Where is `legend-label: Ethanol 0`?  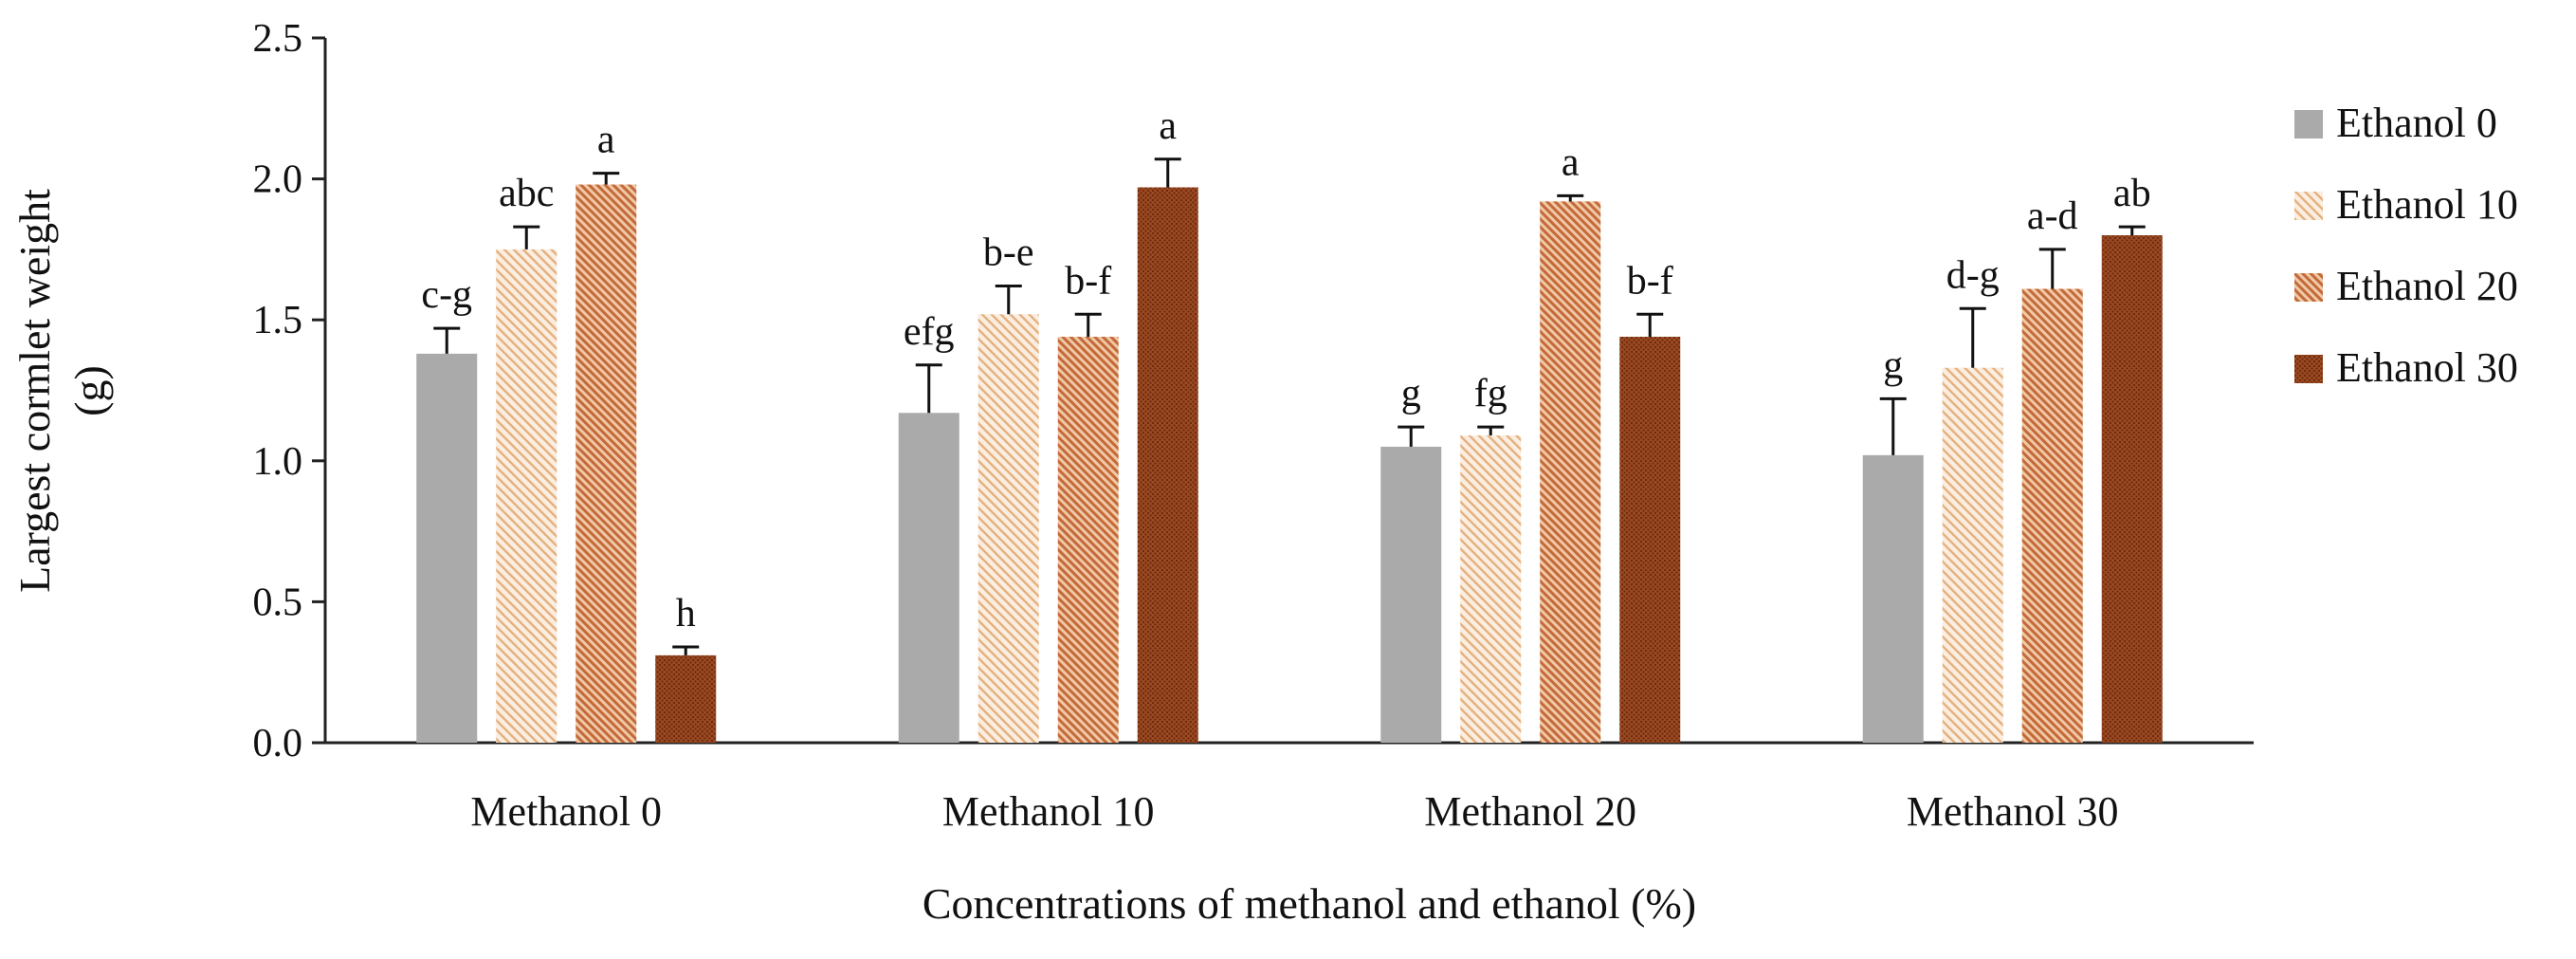 legend-label: Ethanol 0 is located at coordinates (2416, 123).